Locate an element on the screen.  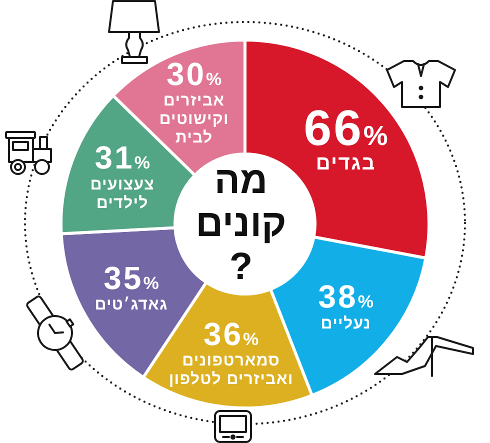
slice-label: אביזרים וקישוטים לבית is located at coordinates (194, 119).